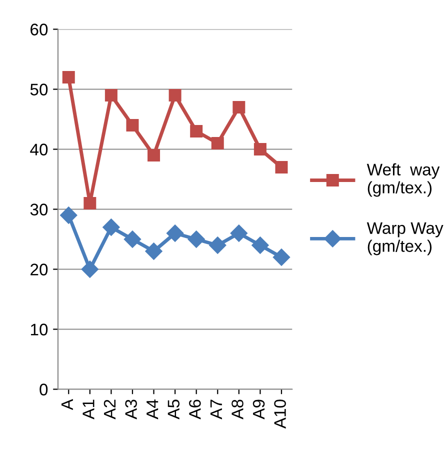 This screenshot has height=450, width=446. I want to click on x-tick-label: A1, so click(88, 410).